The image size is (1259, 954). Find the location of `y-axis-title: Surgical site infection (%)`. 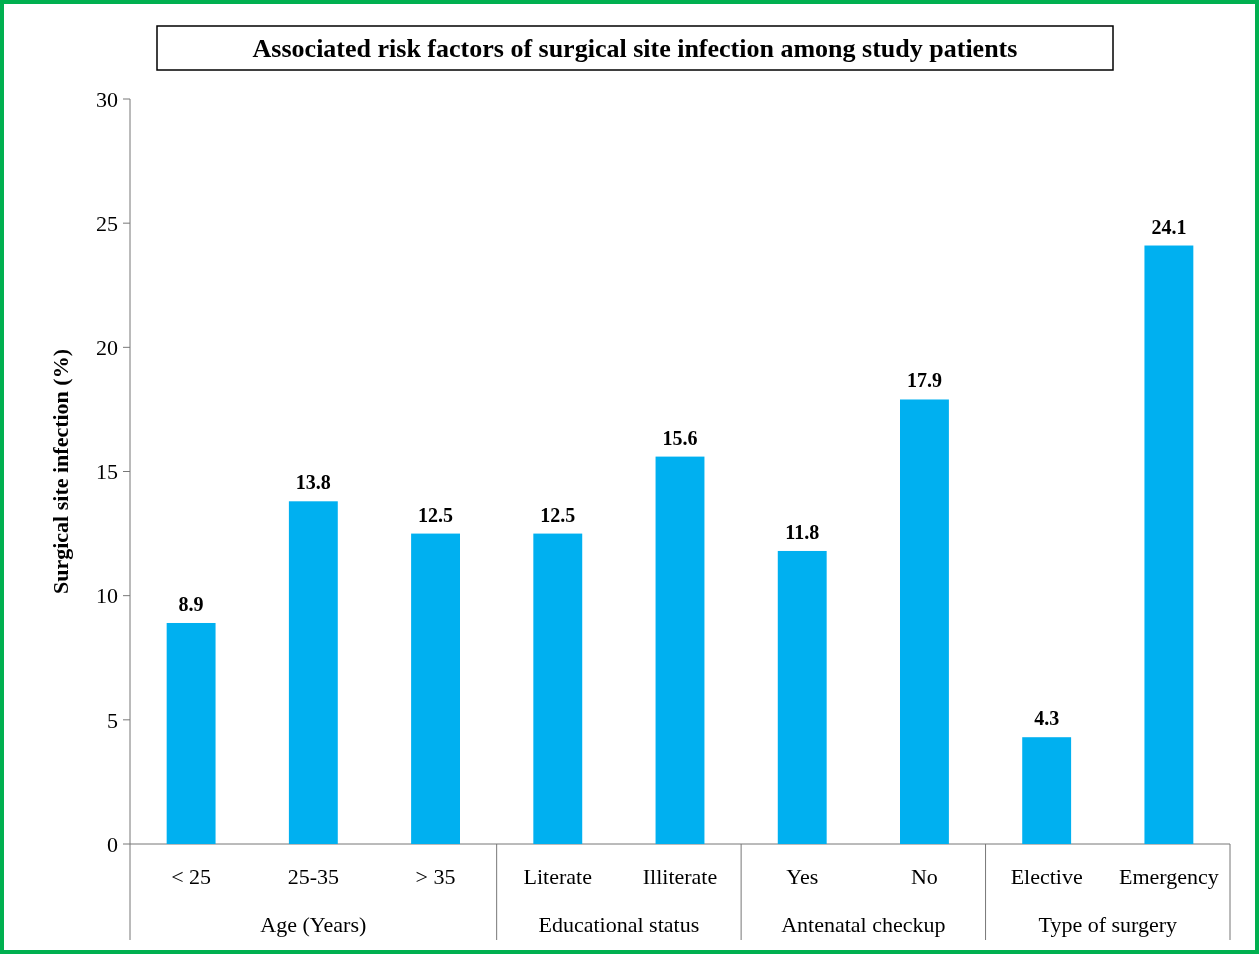

y-axis-title: Surgical site infection (%) is located at coordinates (60, 471).